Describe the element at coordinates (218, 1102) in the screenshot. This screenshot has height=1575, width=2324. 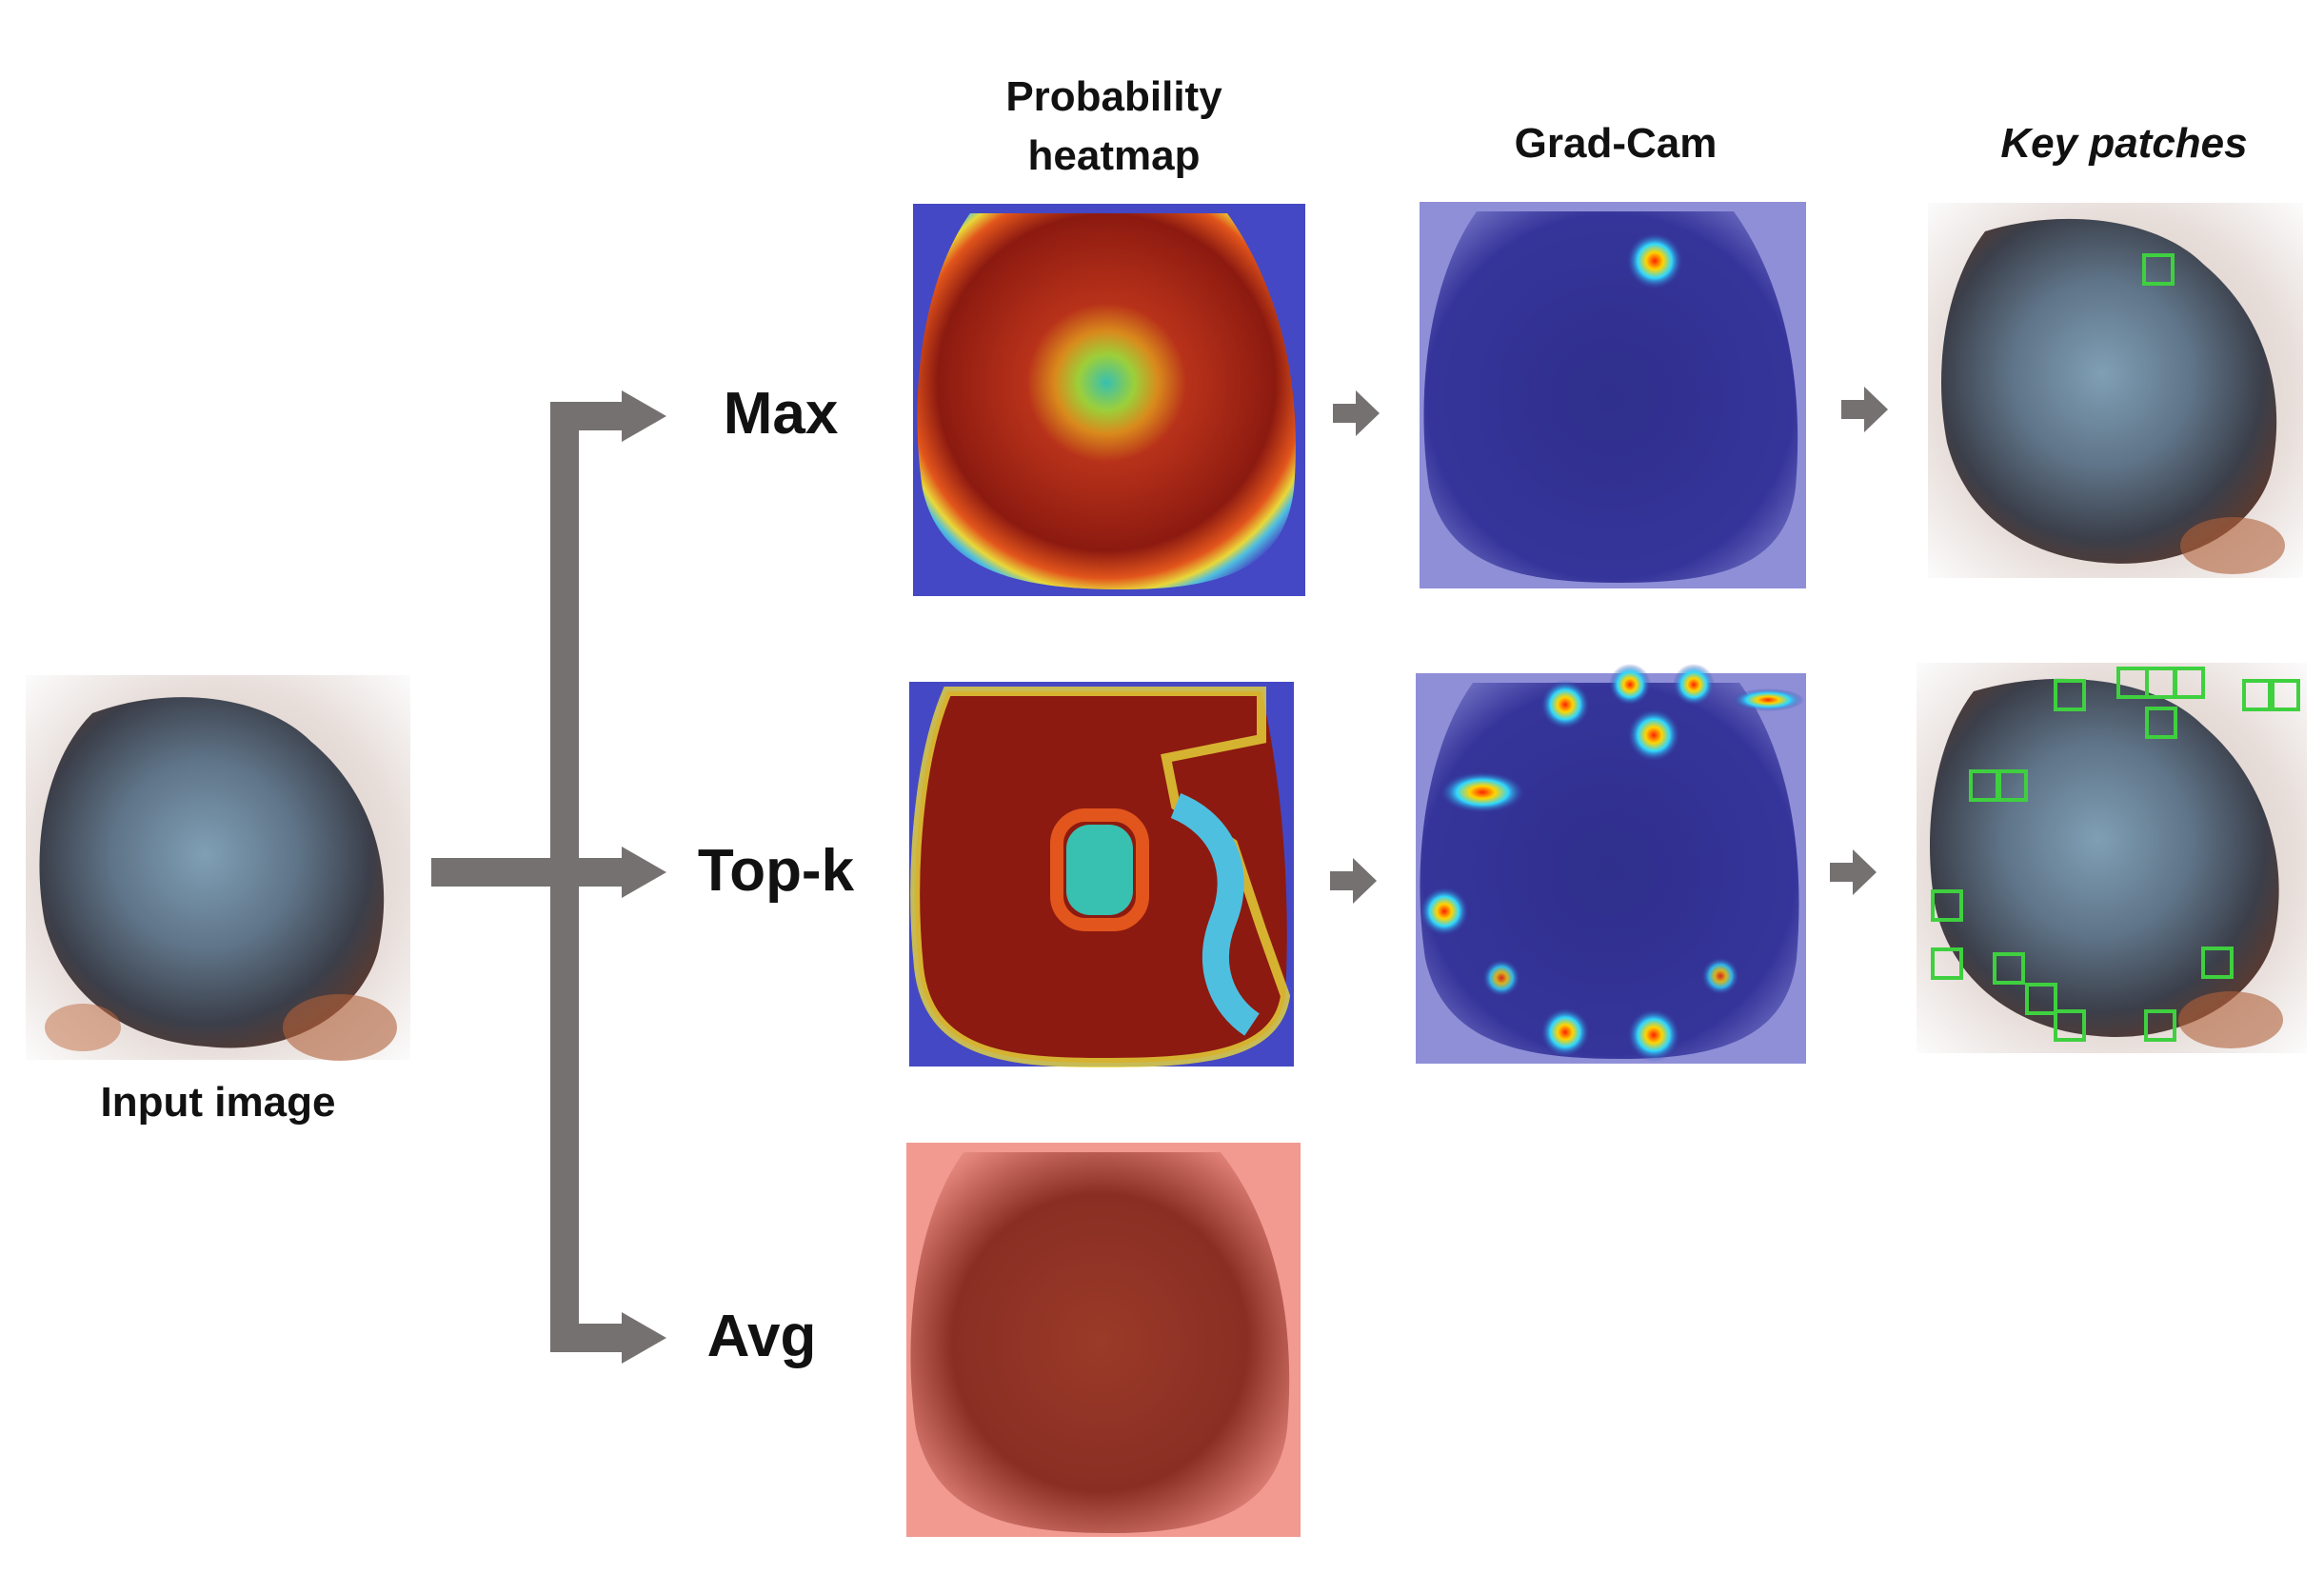
I see `input-image-label: Input image` at that location.